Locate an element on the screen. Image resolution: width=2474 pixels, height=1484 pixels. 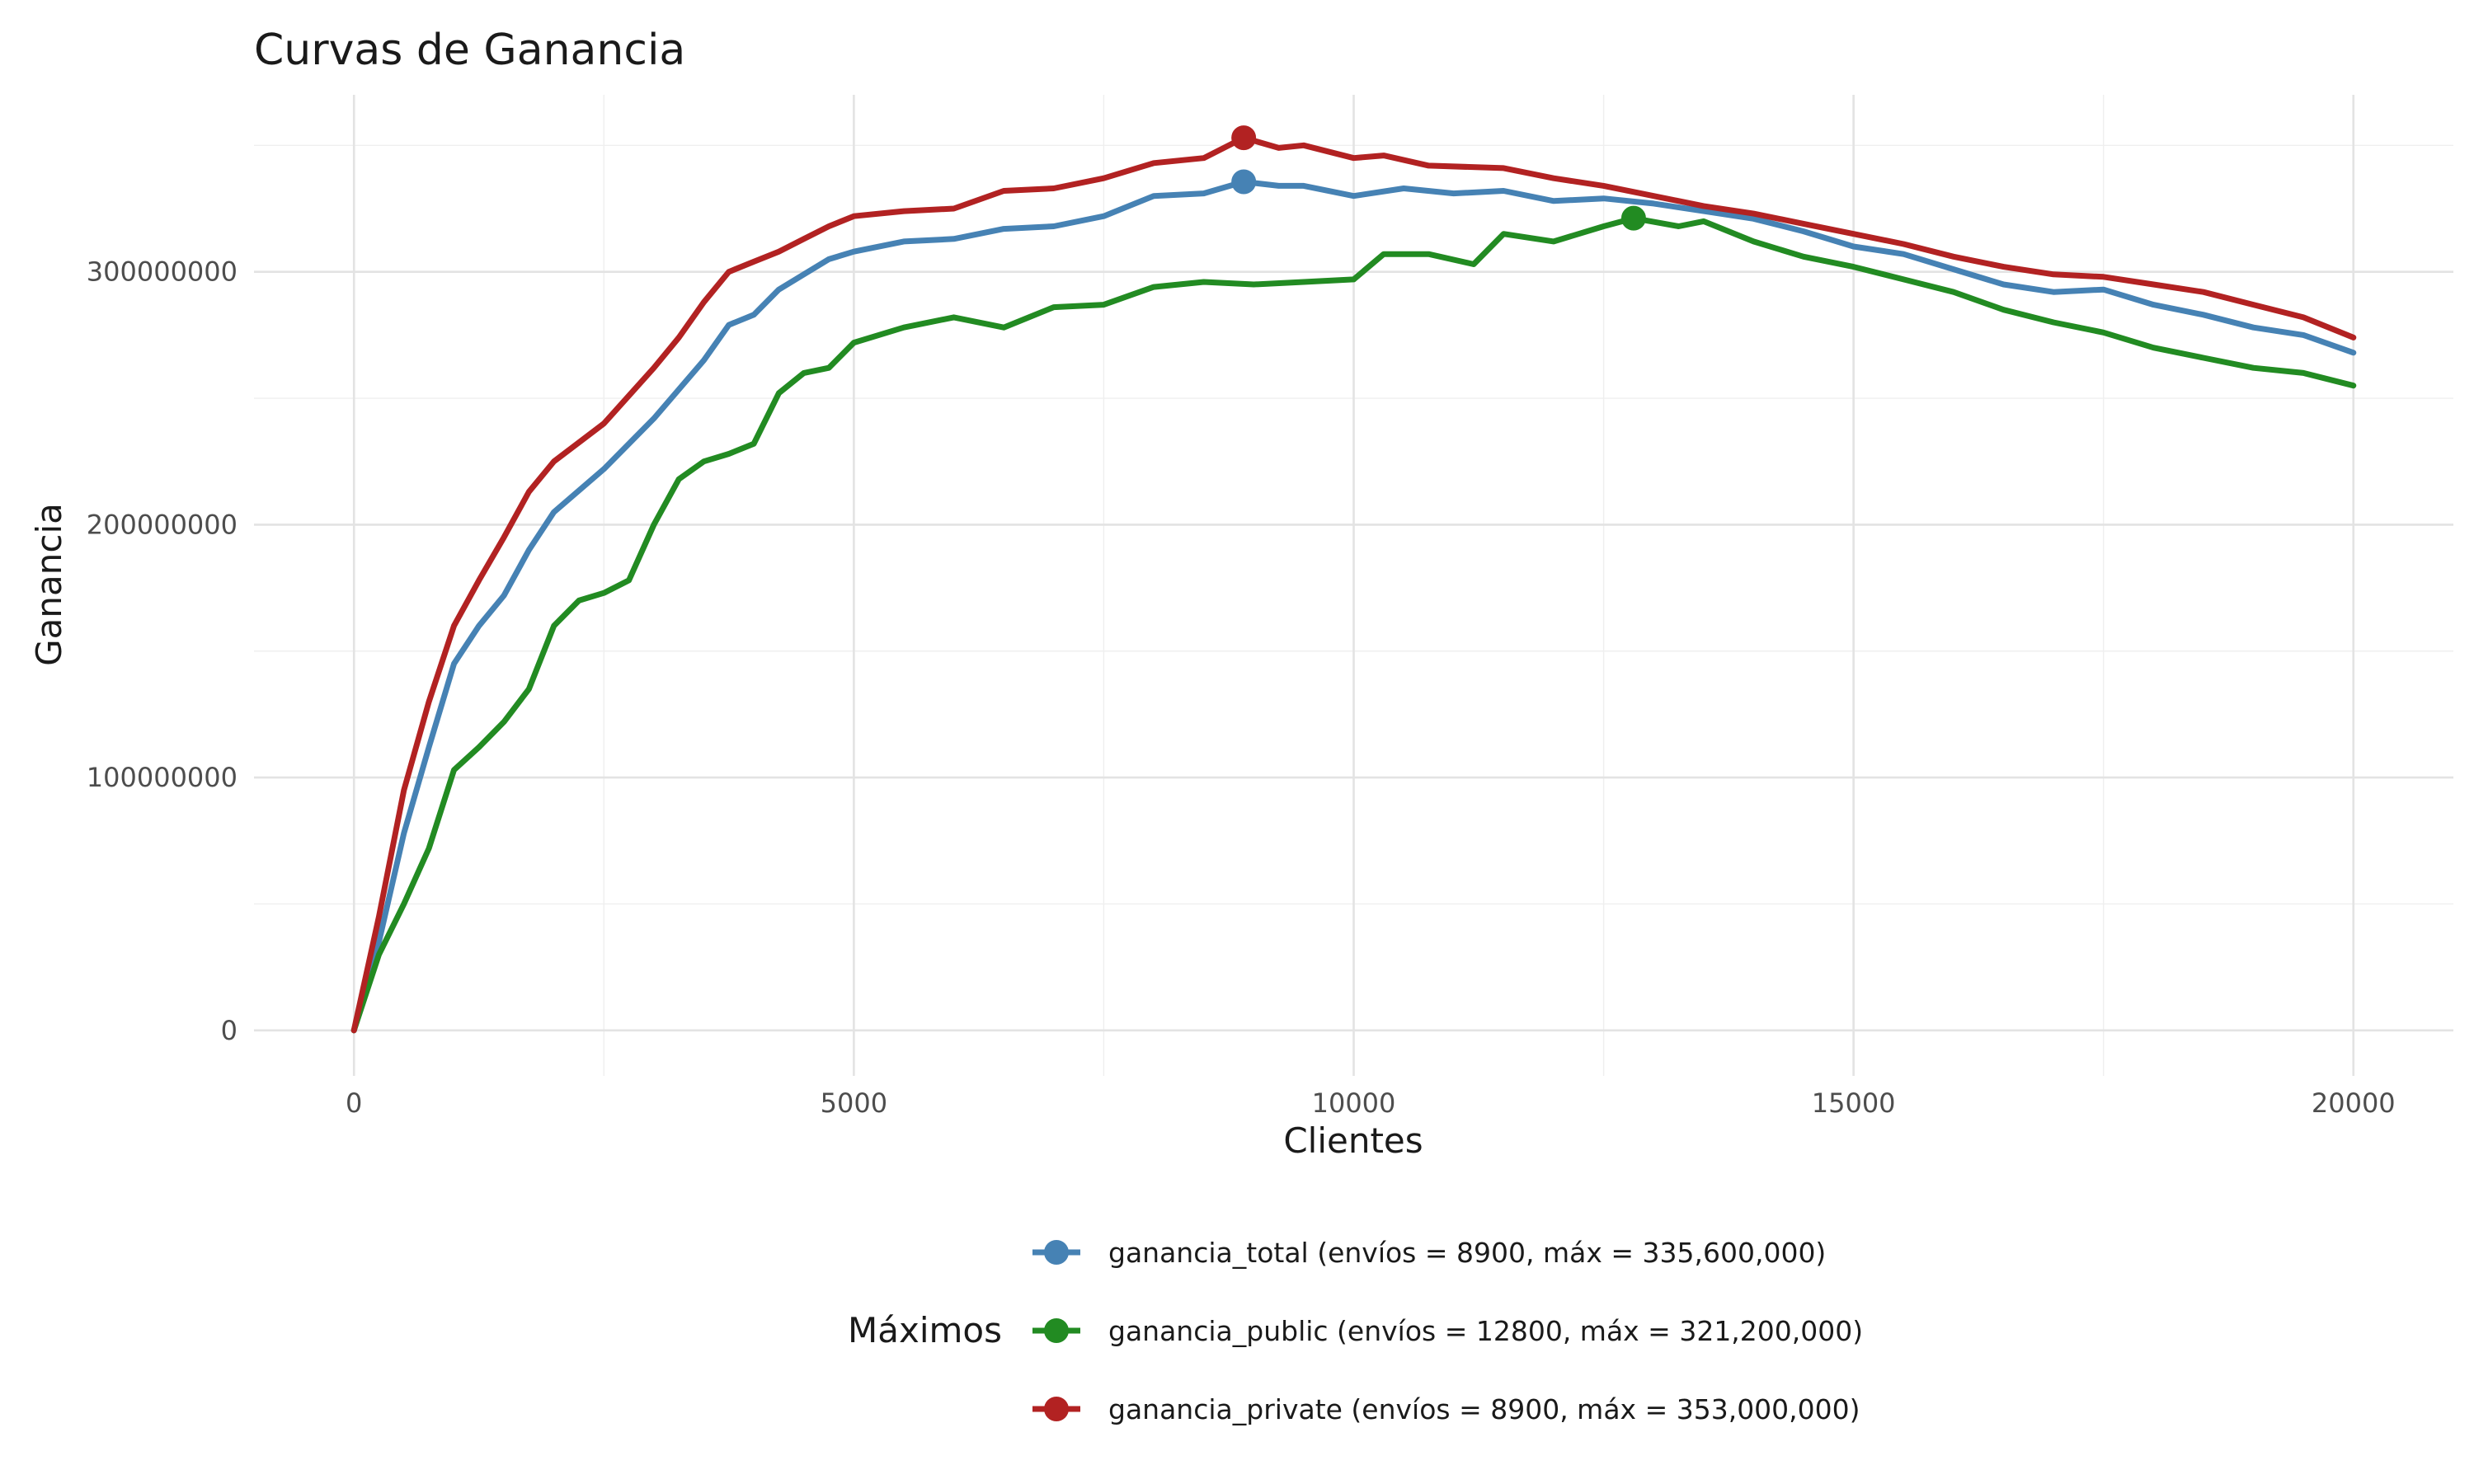
ganancia_total-max-point is located at coordinates (1244, 182).